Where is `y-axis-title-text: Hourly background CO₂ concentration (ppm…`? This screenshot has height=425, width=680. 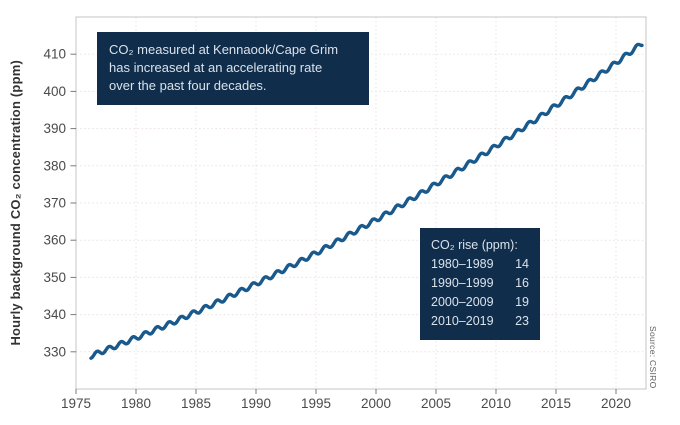
y-axis-title-text: Hourly background CO₂ concentration (ppm… is located at coordinates (15, 203).